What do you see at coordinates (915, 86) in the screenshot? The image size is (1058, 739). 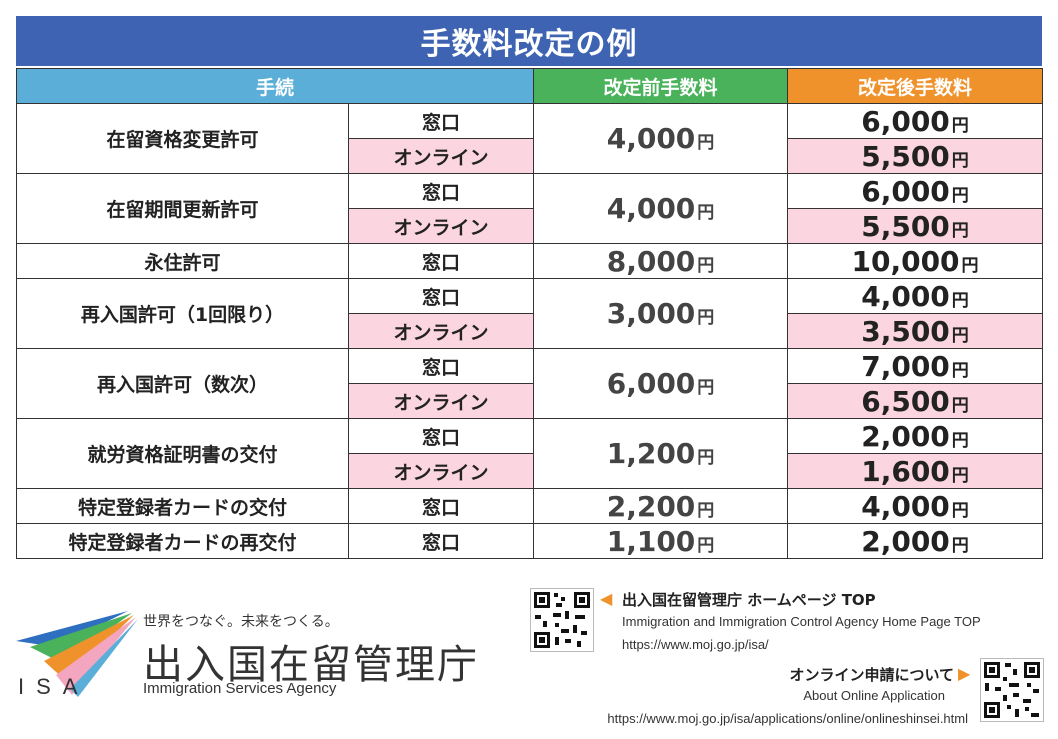 I see `header-fee-after: 改定後手数料` at bounding box center [915, 86].